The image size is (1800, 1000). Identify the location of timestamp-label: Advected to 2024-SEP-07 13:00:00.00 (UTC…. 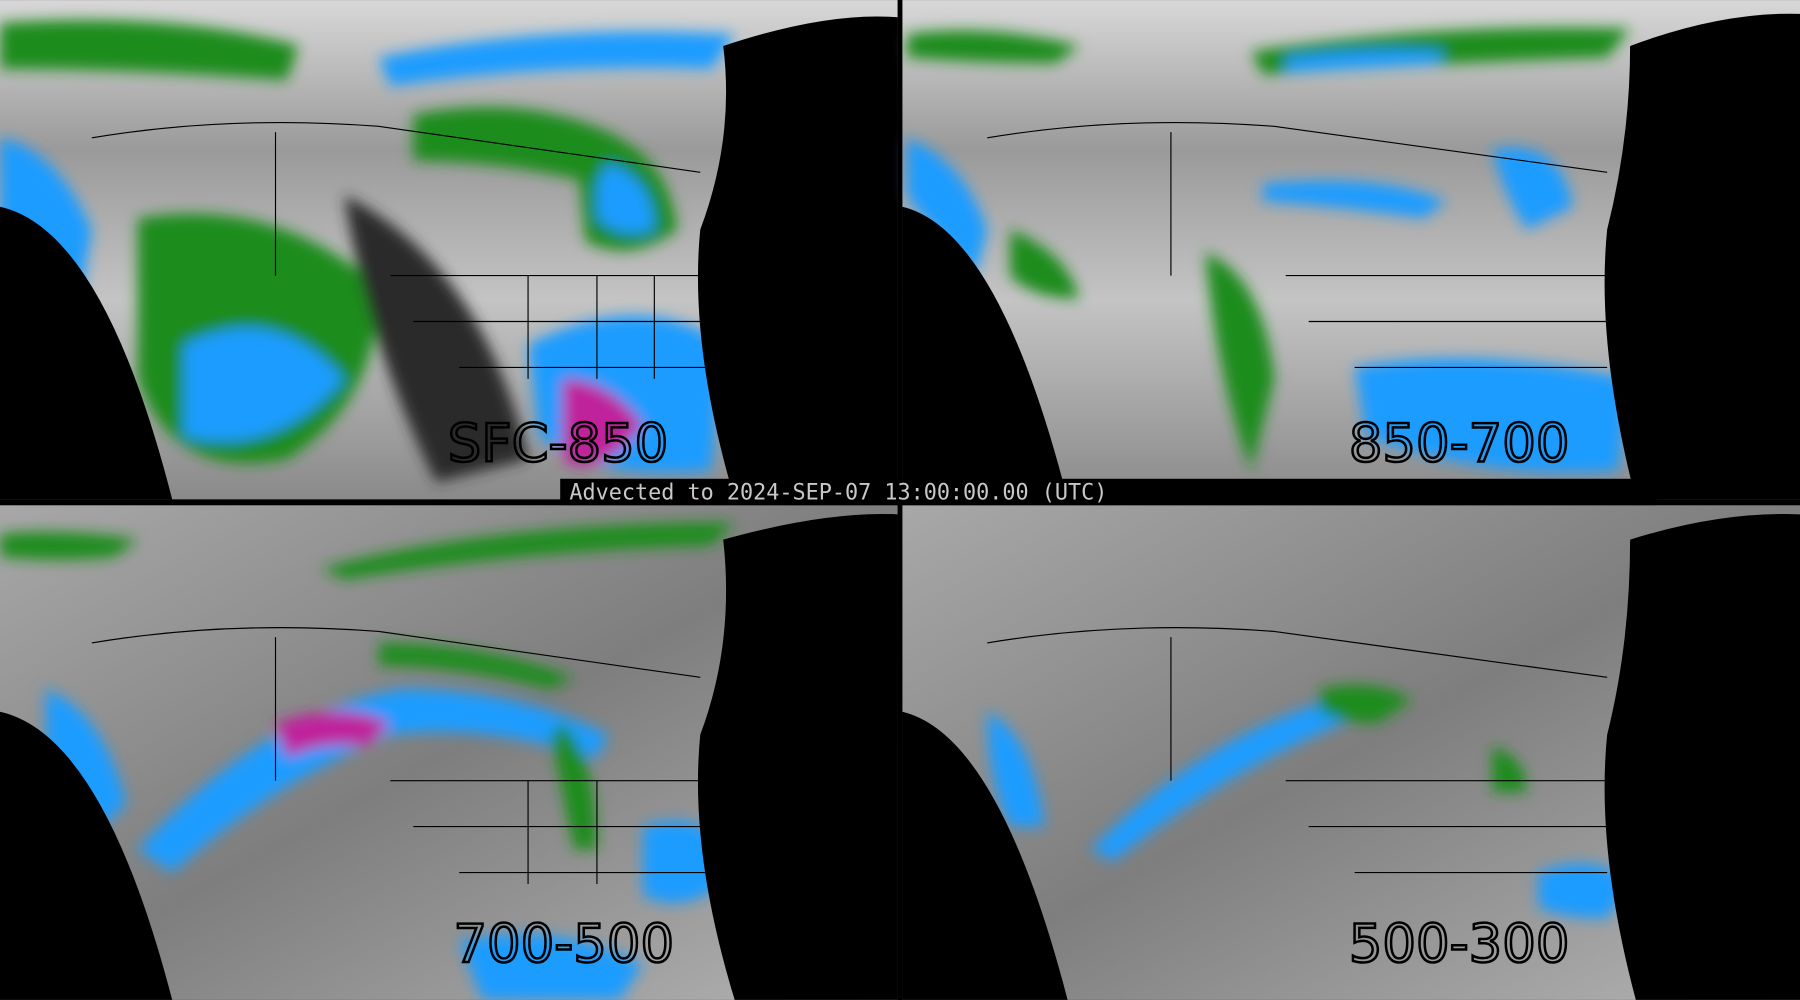
(838, 492).